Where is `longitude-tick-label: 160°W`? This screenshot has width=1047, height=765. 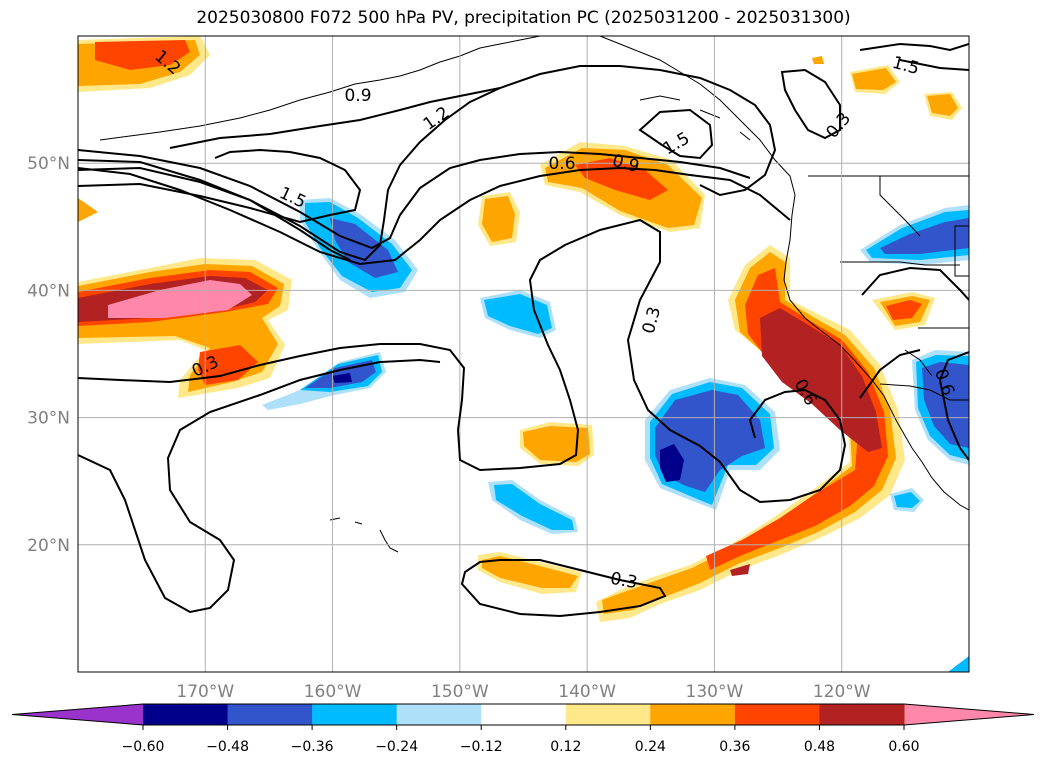 longitude-tick-label: 160°W is located at coordinates (333, 692).